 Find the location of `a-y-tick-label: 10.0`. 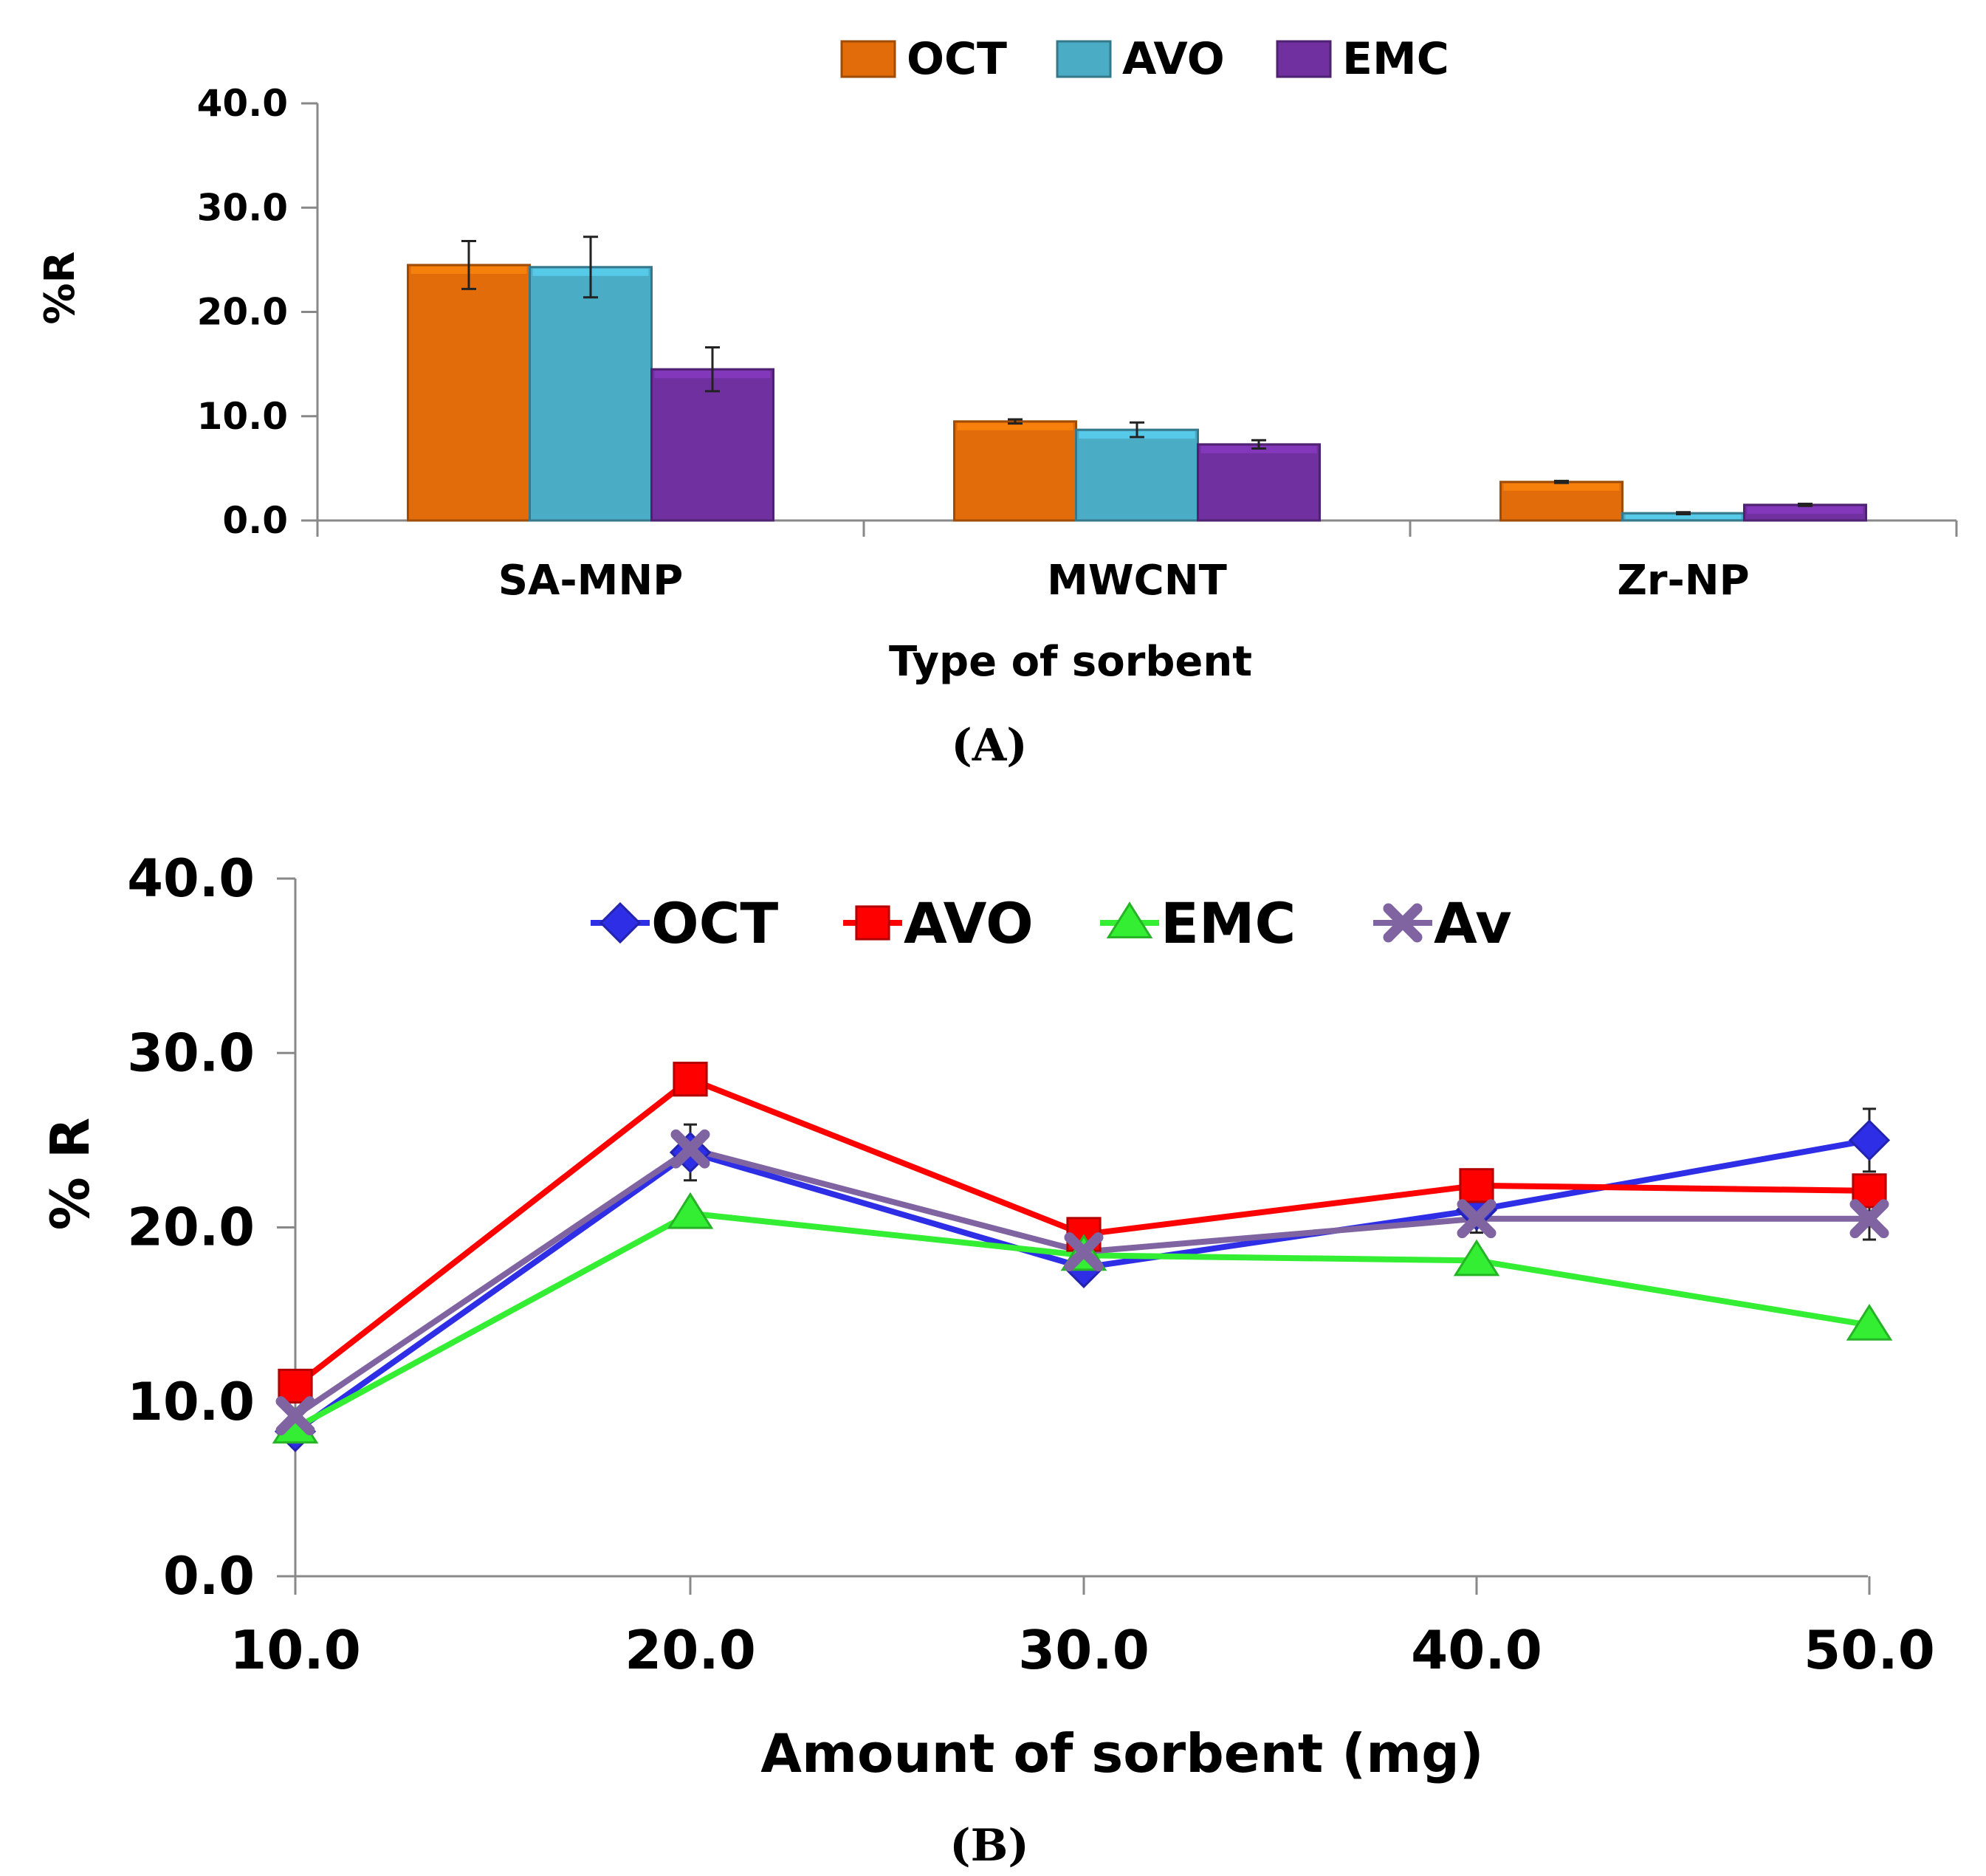

a-y-tick-label: 10.0 is located at coordinates (242, 417).